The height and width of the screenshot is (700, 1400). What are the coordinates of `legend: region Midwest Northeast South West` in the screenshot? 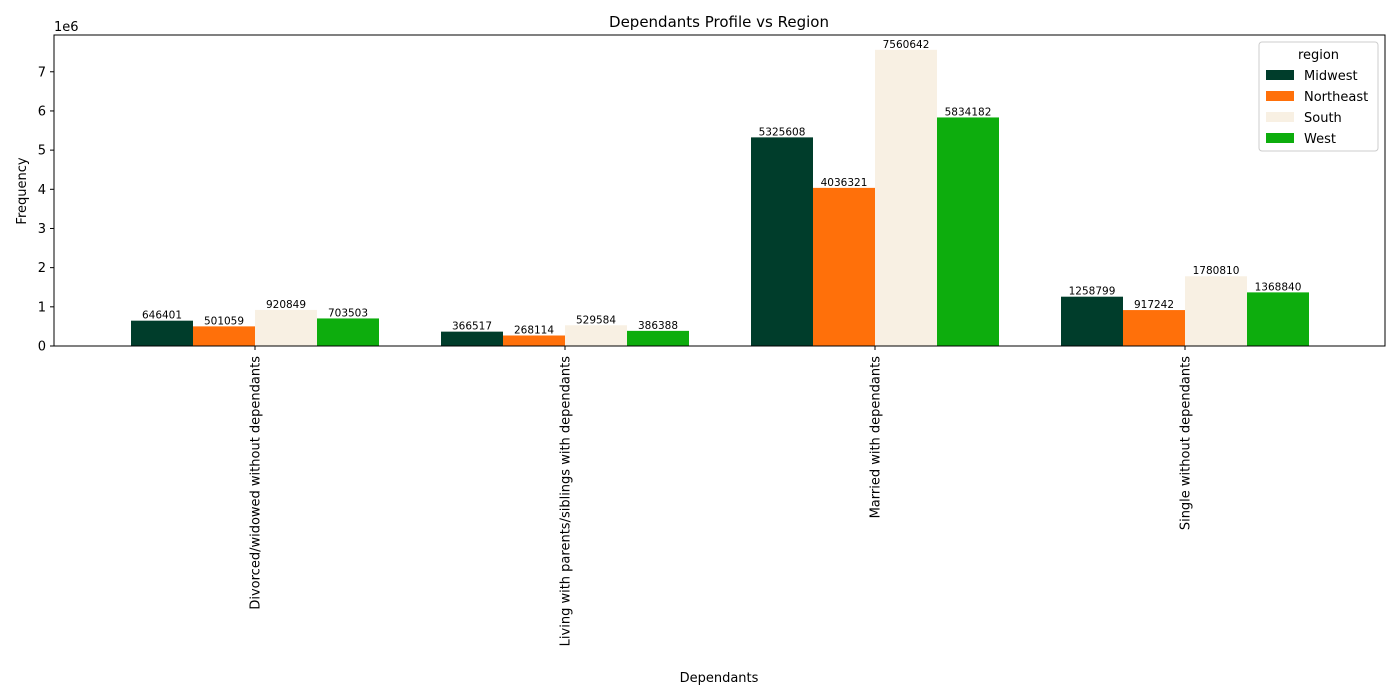 It's located at (1318, 96).